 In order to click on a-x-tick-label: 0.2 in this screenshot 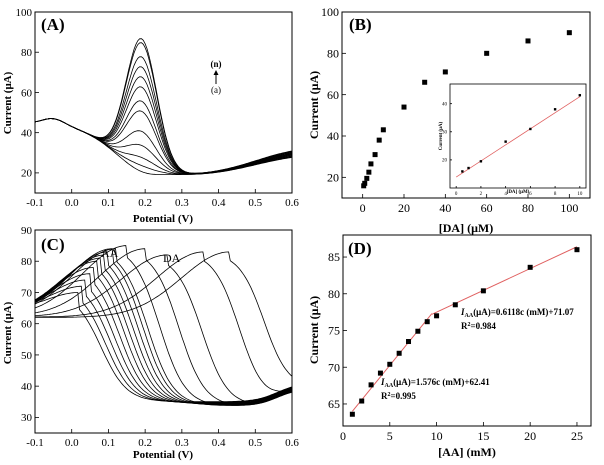, I will do `click(145, 203)`.